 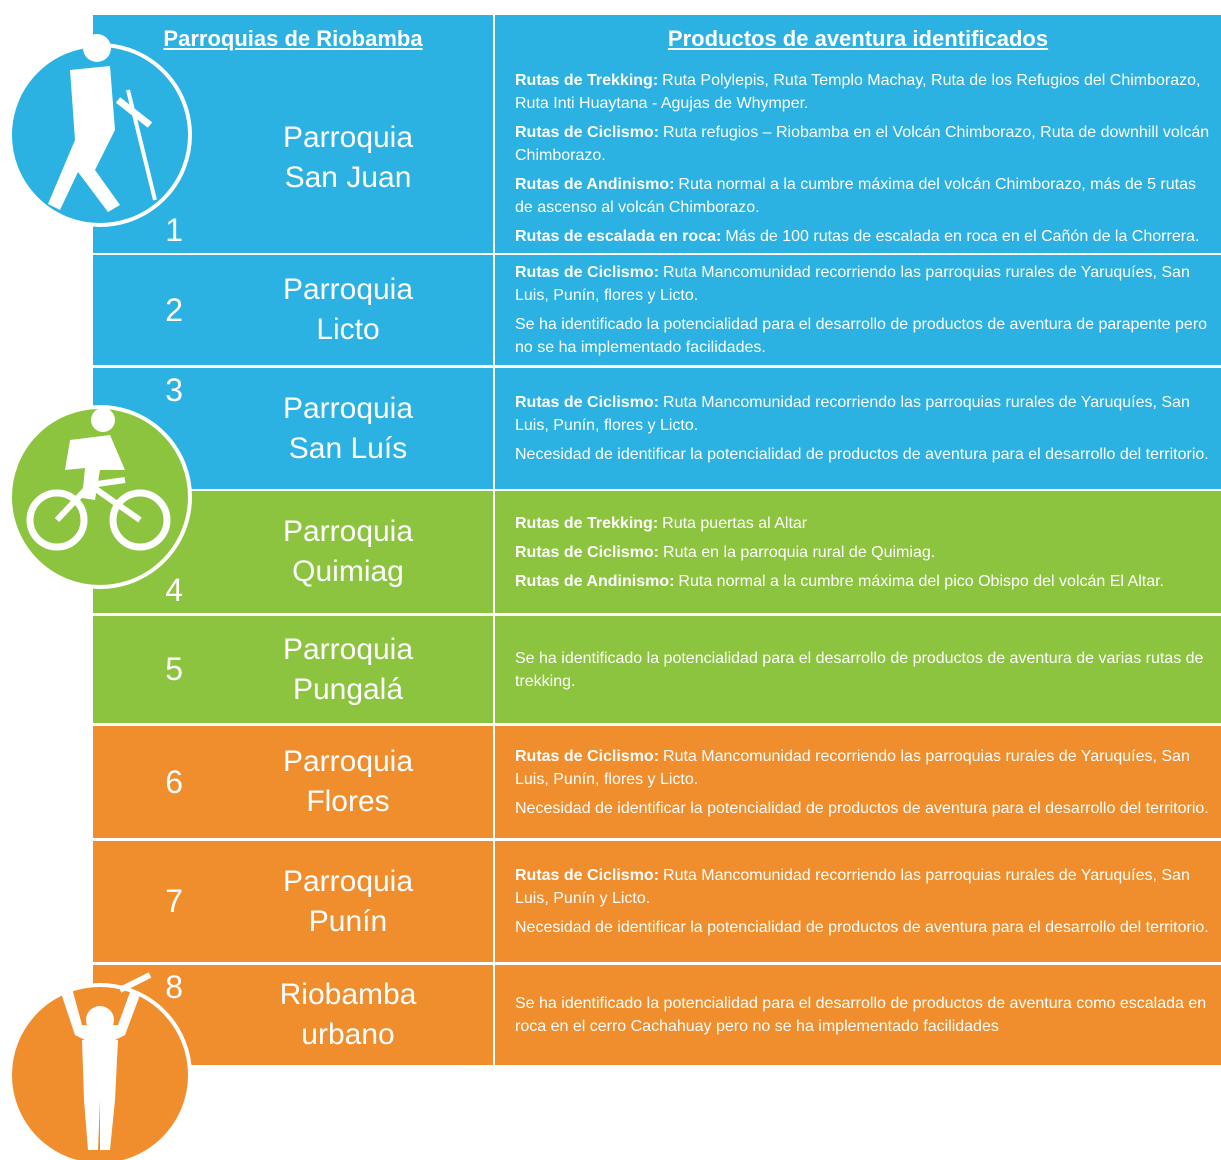 I want to click on product-text: Ruta puertas al Altar, so click(x=735, y=523).